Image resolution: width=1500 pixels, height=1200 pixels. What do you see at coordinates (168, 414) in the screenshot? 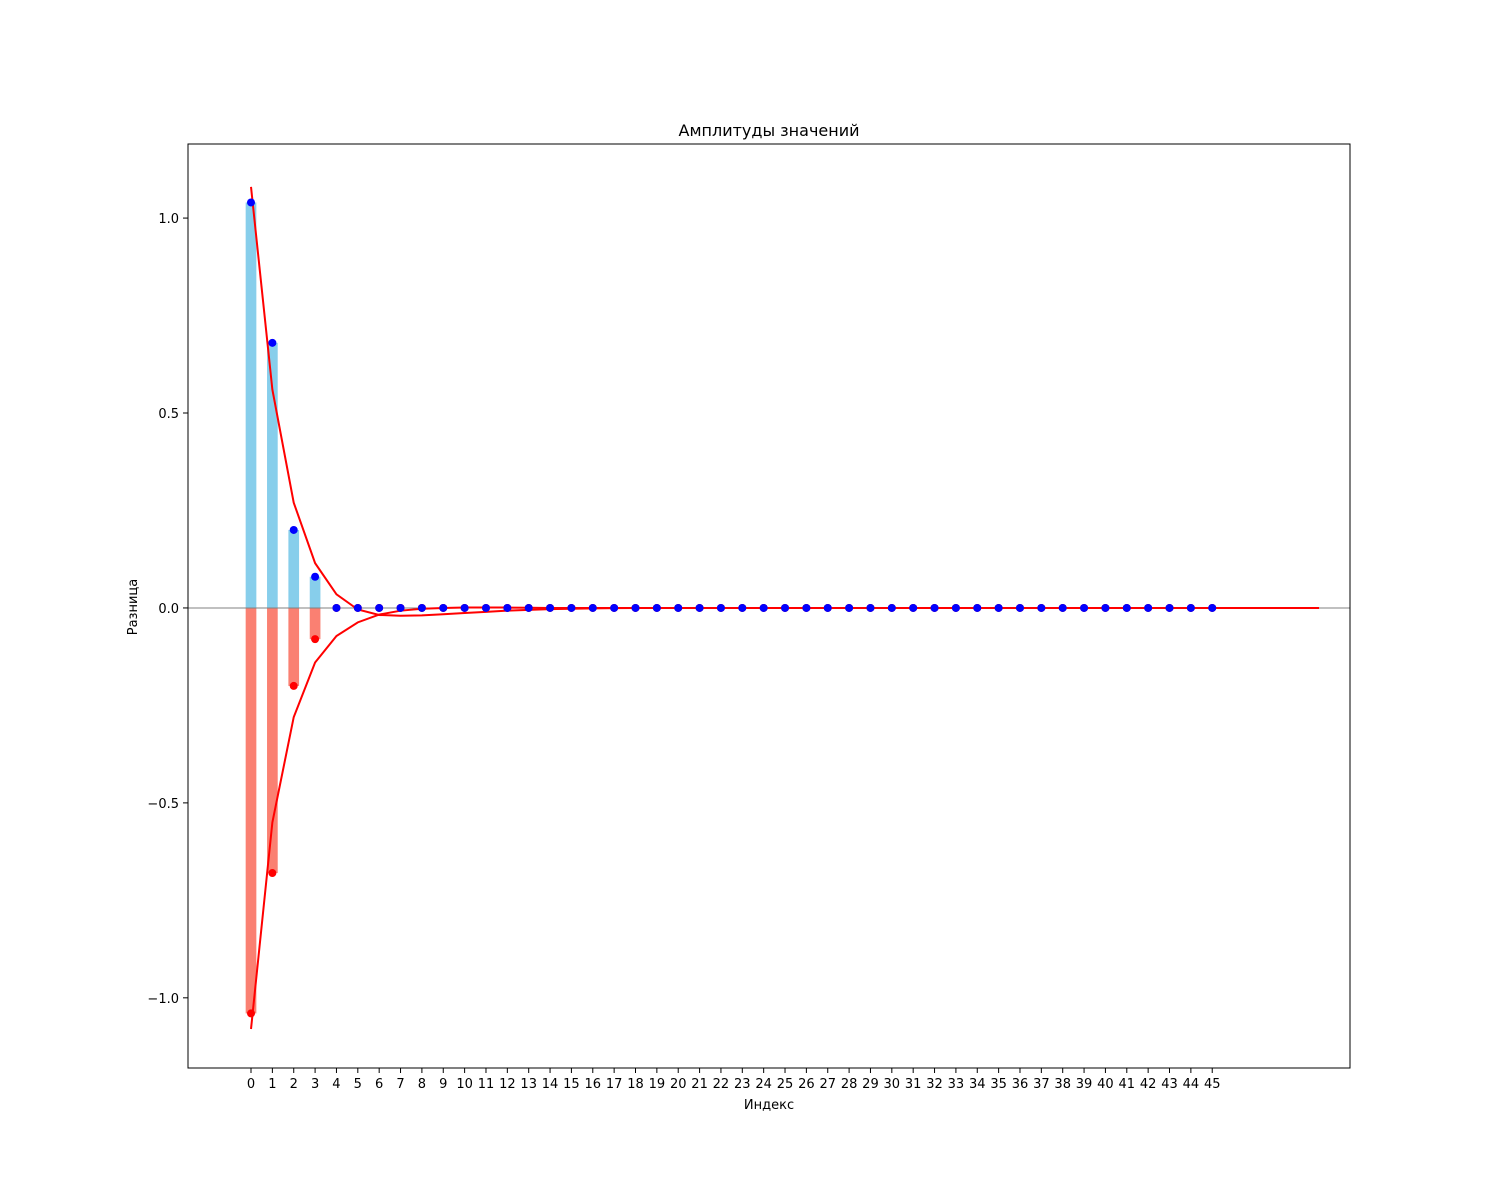
I see `y-tick-label-3: 0.5` at bounding box center [168, 414].